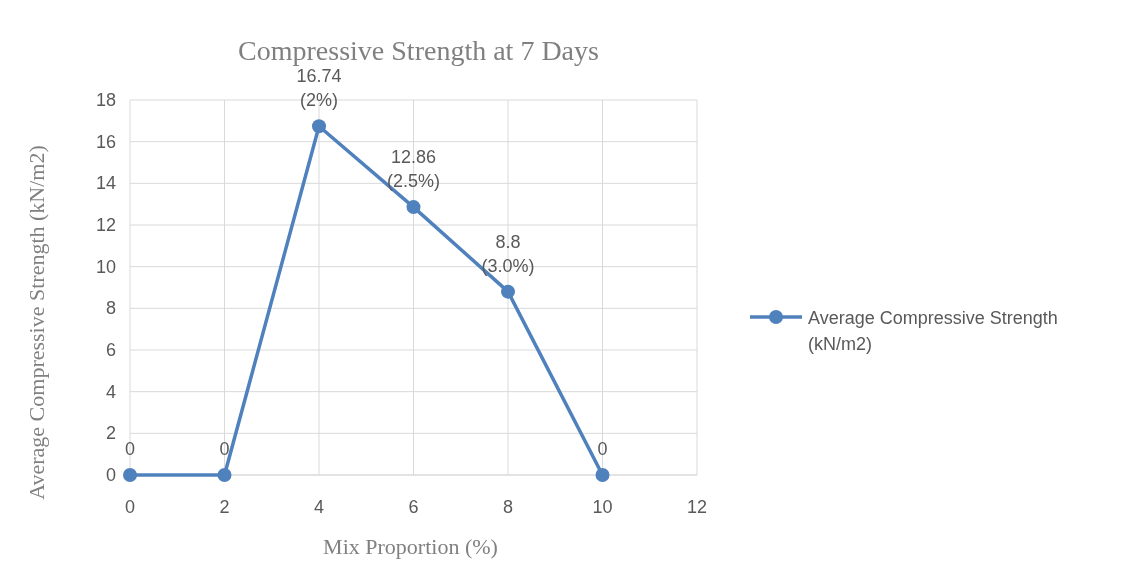  I want to click on data-label: 12.86 (2.5%), so click(413, 169).